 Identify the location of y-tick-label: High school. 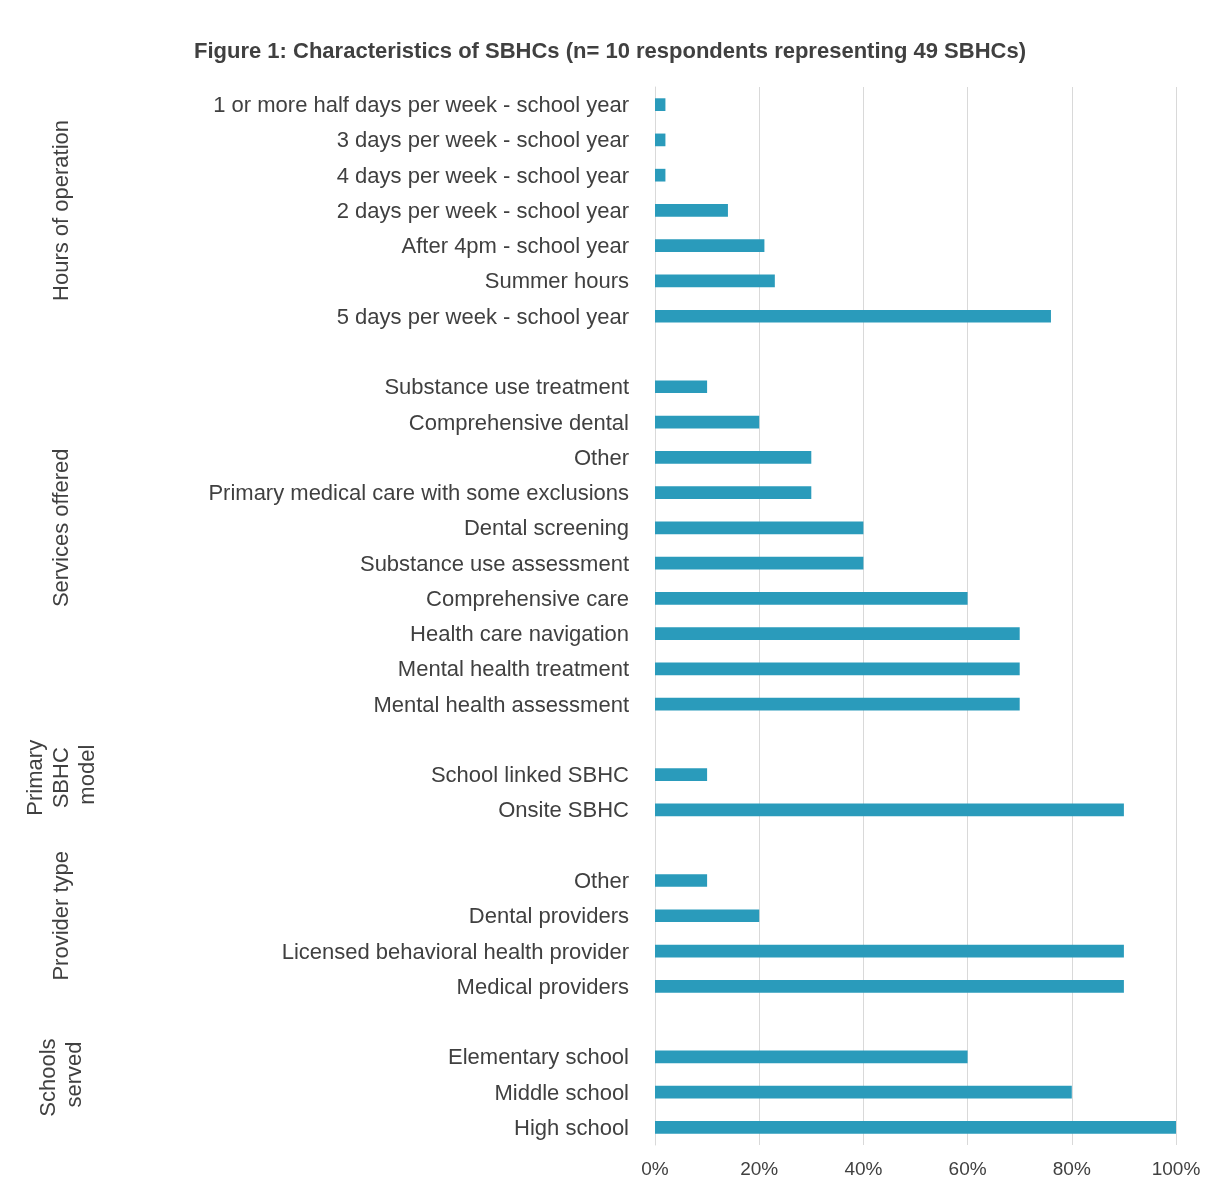
(571, 1127).